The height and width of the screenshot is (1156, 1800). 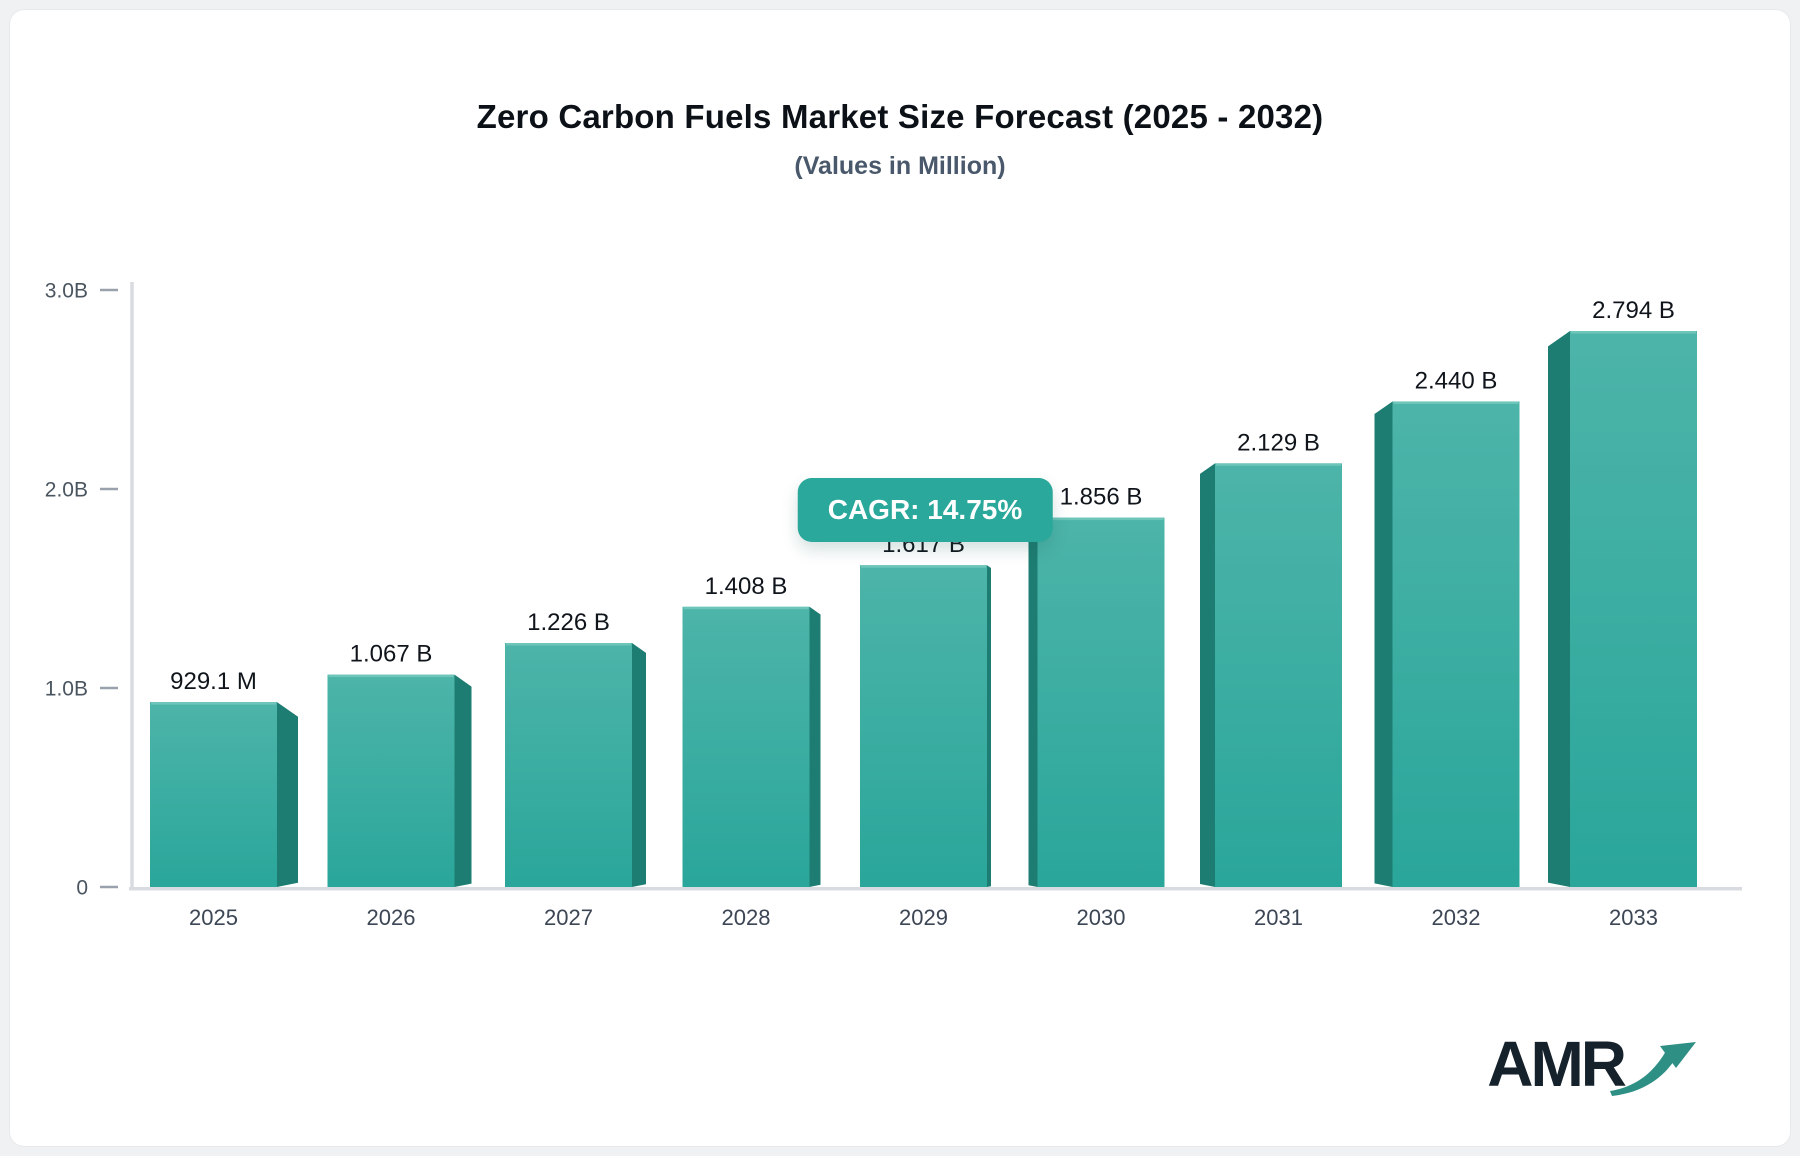 What do you see at coordinates (391, 917) in the screenshot?
I see `x-axis-label: 2026` at bounding box center [391, 917].